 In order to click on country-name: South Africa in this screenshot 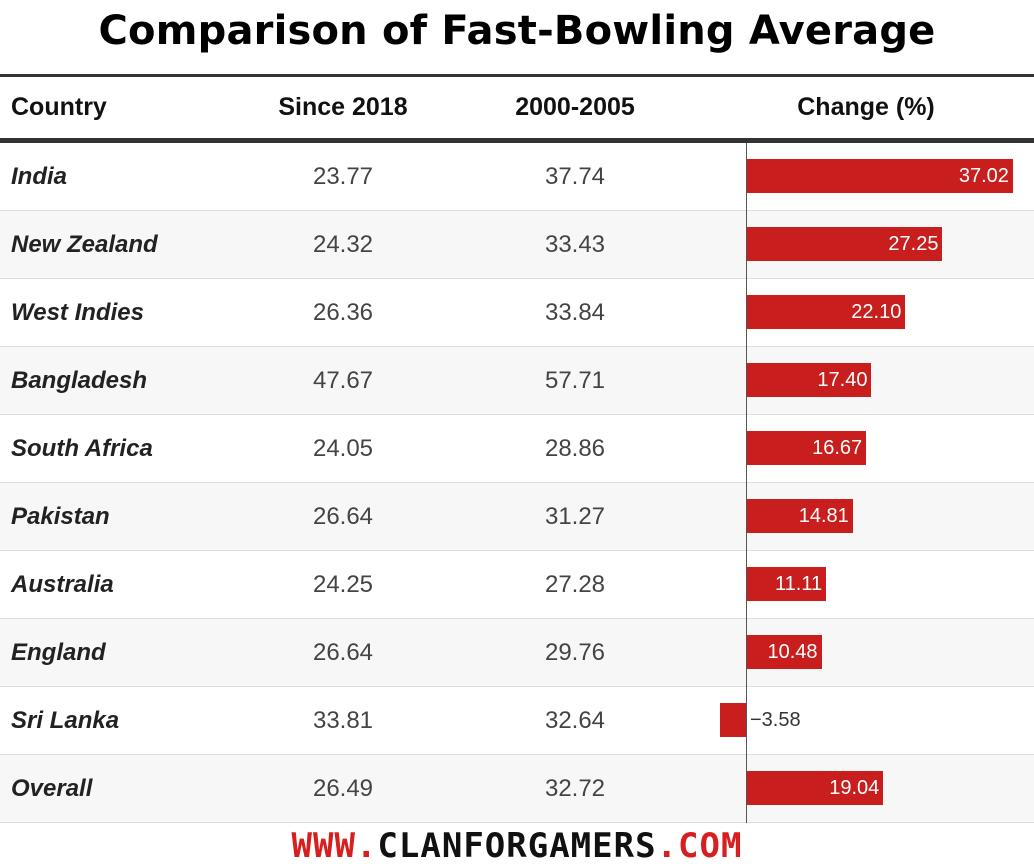, I will do `click(82, 448)`.